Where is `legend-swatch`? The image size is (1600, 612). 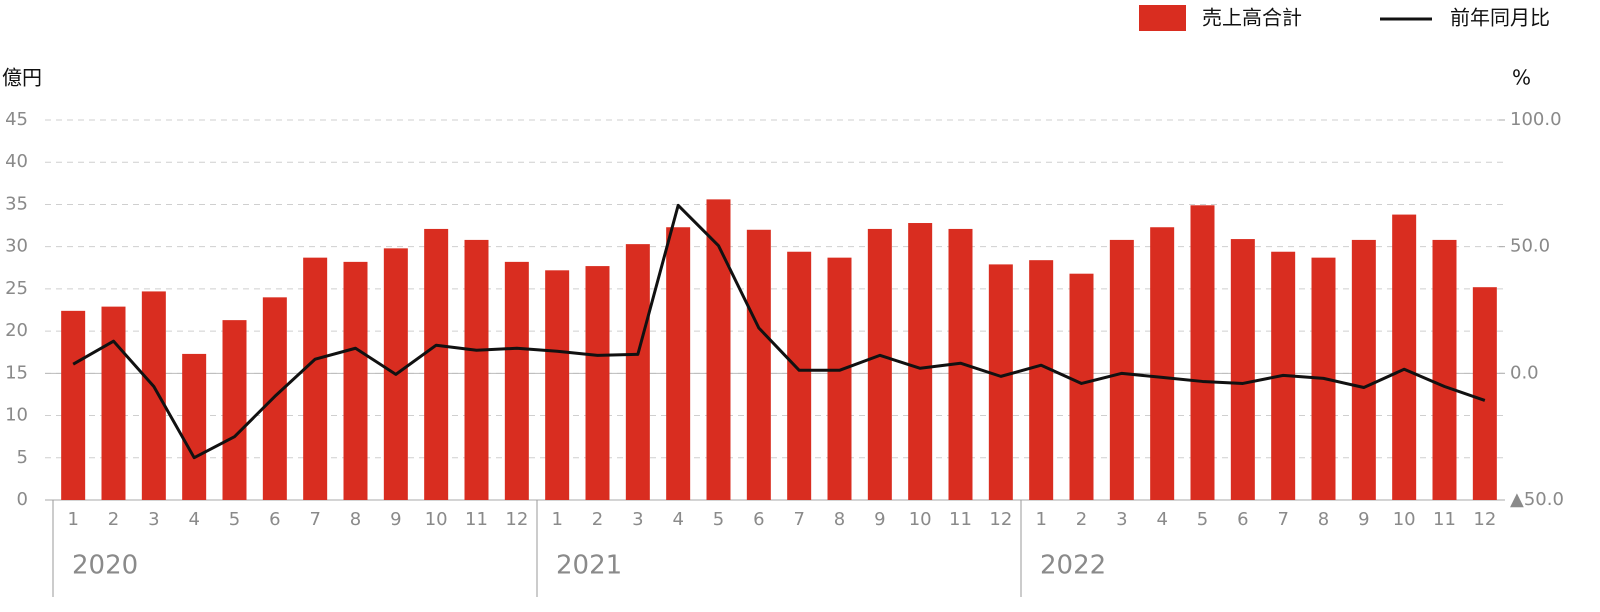 legend-swatch is located at coordinates (1162, 18).